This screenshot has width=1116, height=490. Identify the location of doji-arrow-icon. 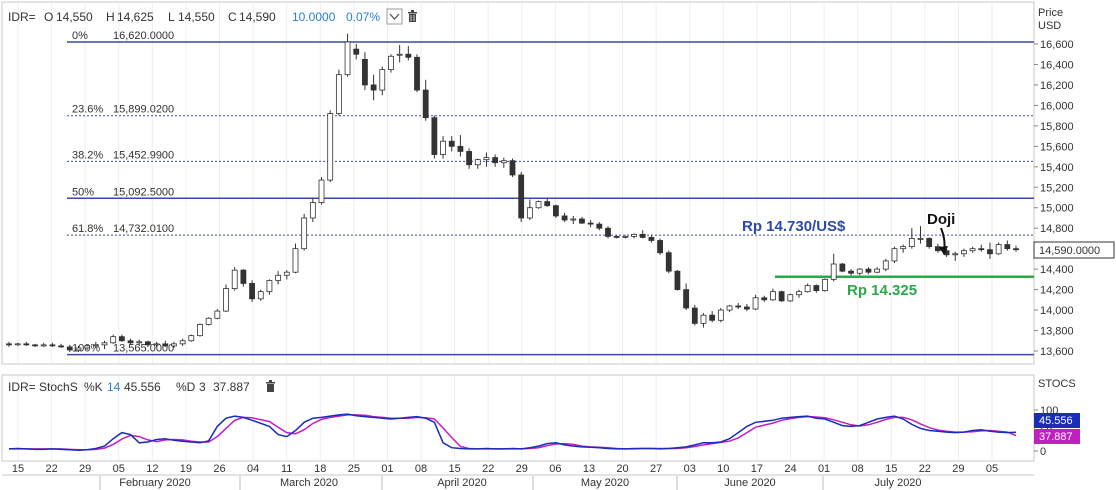
(943, 241).